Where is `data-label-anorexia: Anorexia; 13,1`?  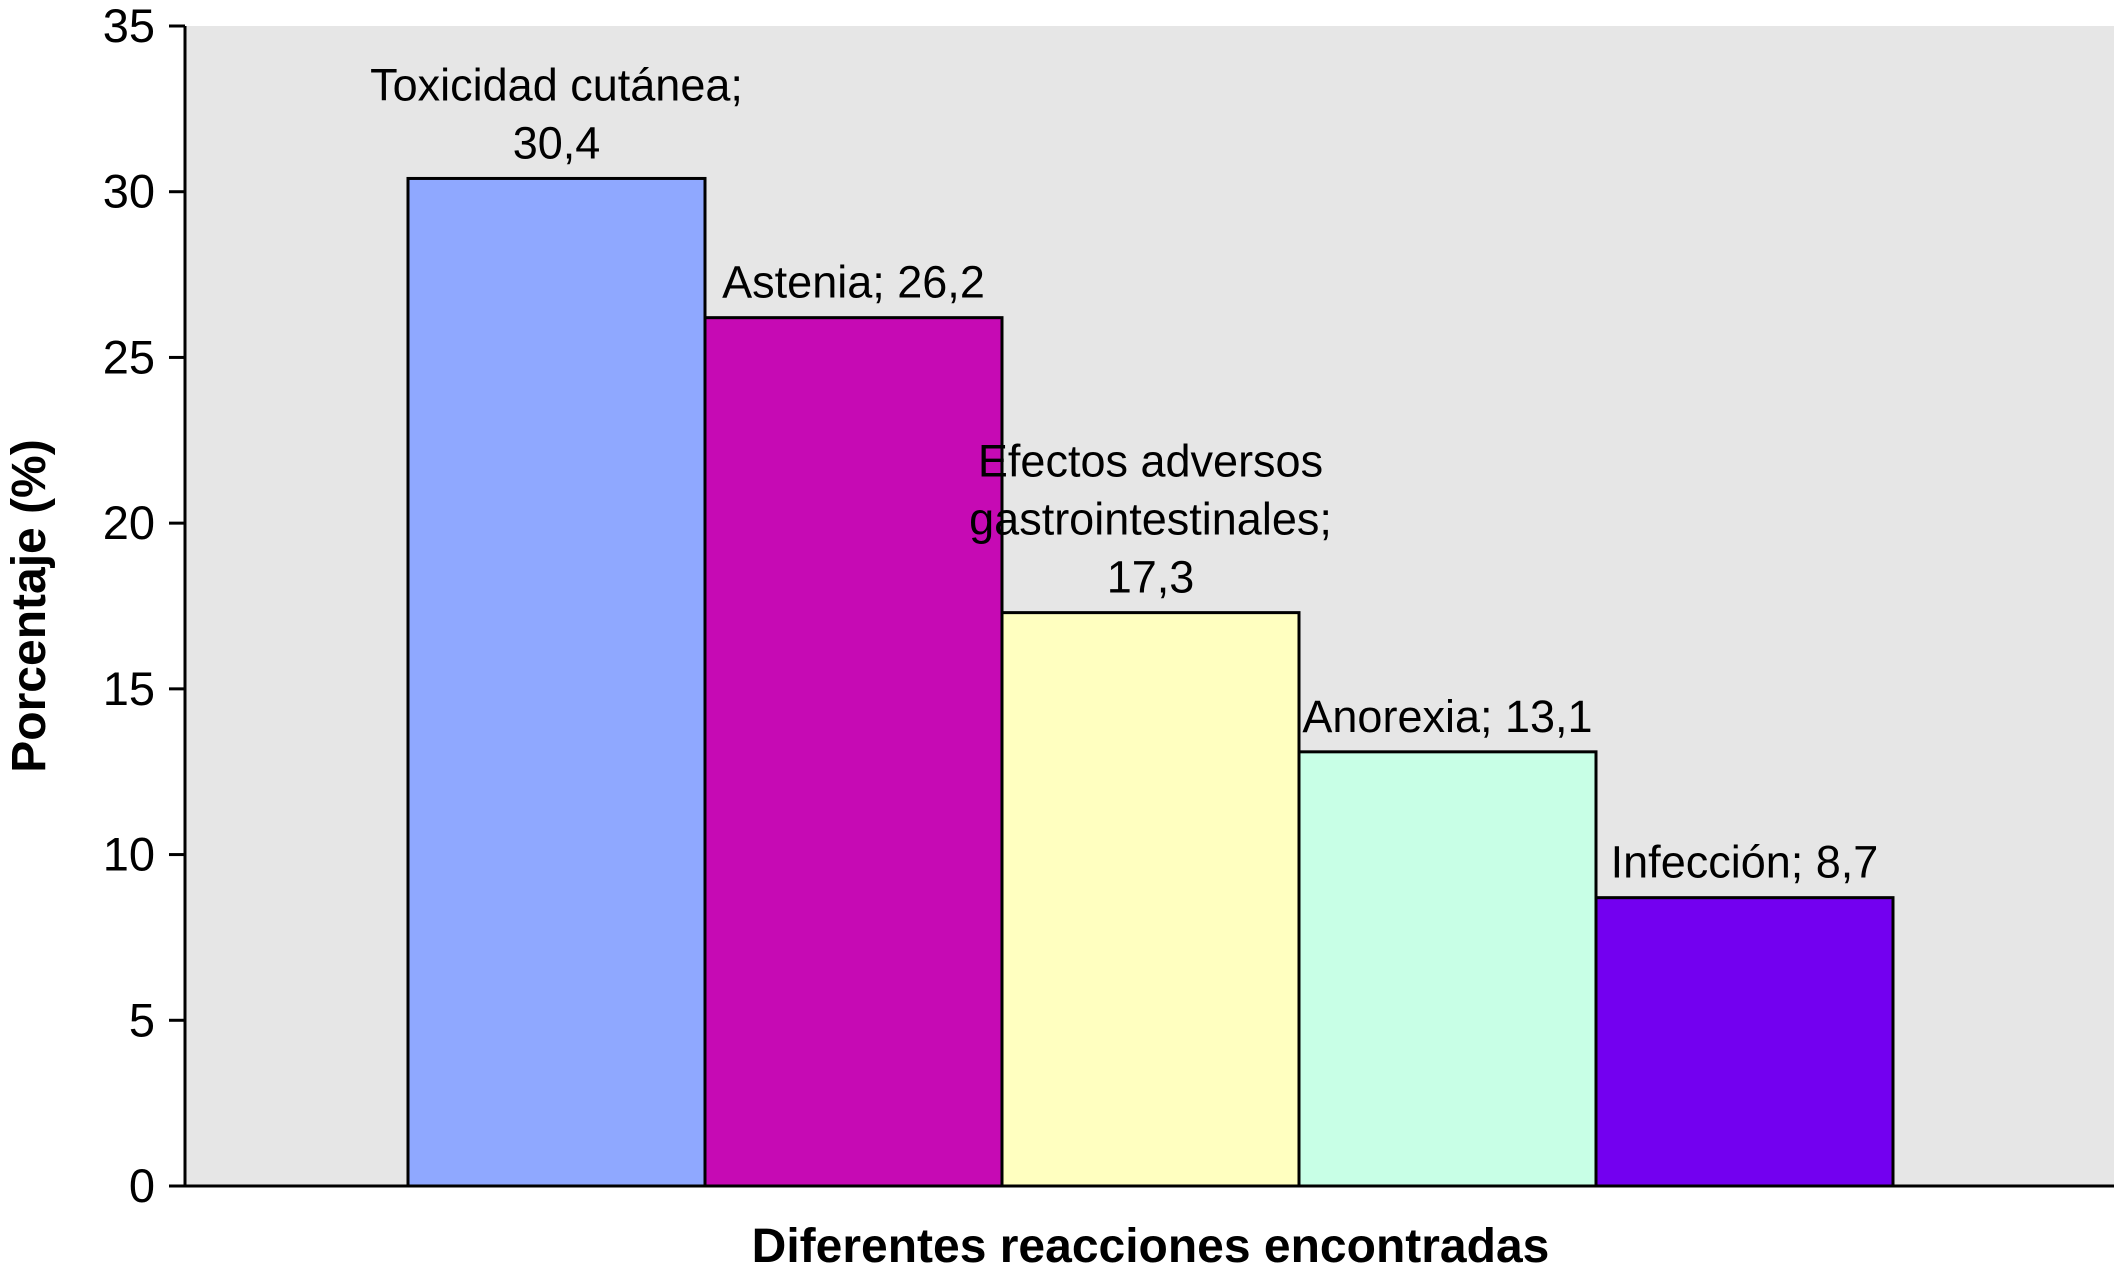 data-label-anorexia: Anorexia; 13,1 is located at coordinates (1447, 716).